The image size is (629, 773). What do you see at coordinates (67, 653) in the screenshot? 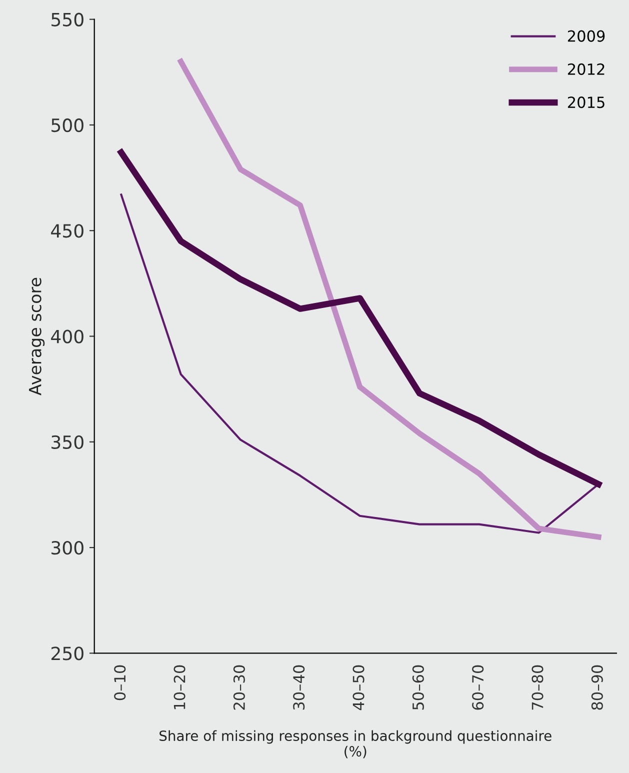
I see `y-tick-label: 250` at bounding box center [67, 653].